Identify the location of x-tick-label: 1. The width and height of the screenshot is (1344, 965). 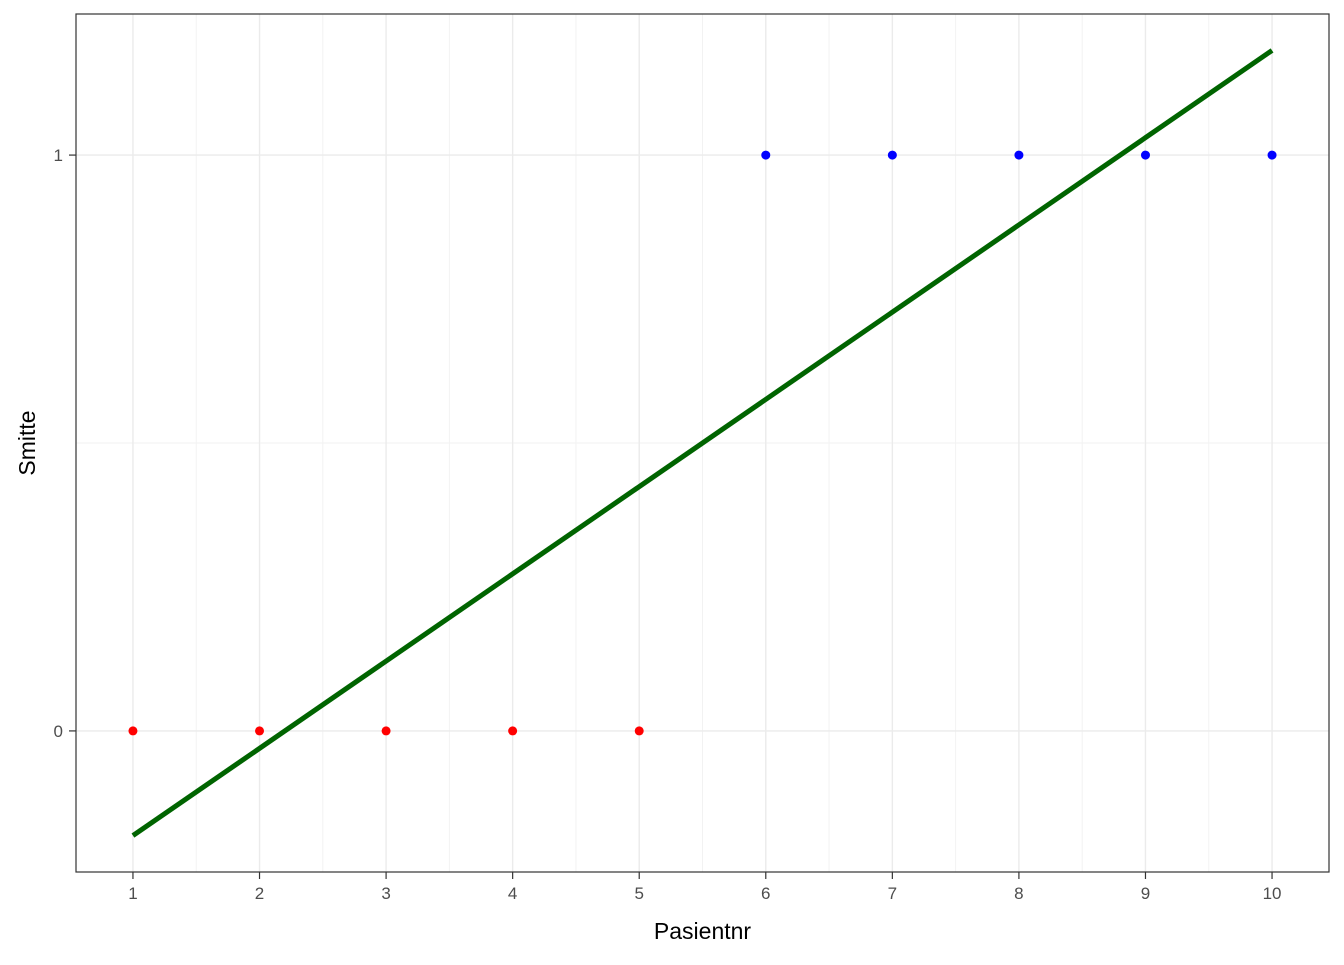
(132, 893).